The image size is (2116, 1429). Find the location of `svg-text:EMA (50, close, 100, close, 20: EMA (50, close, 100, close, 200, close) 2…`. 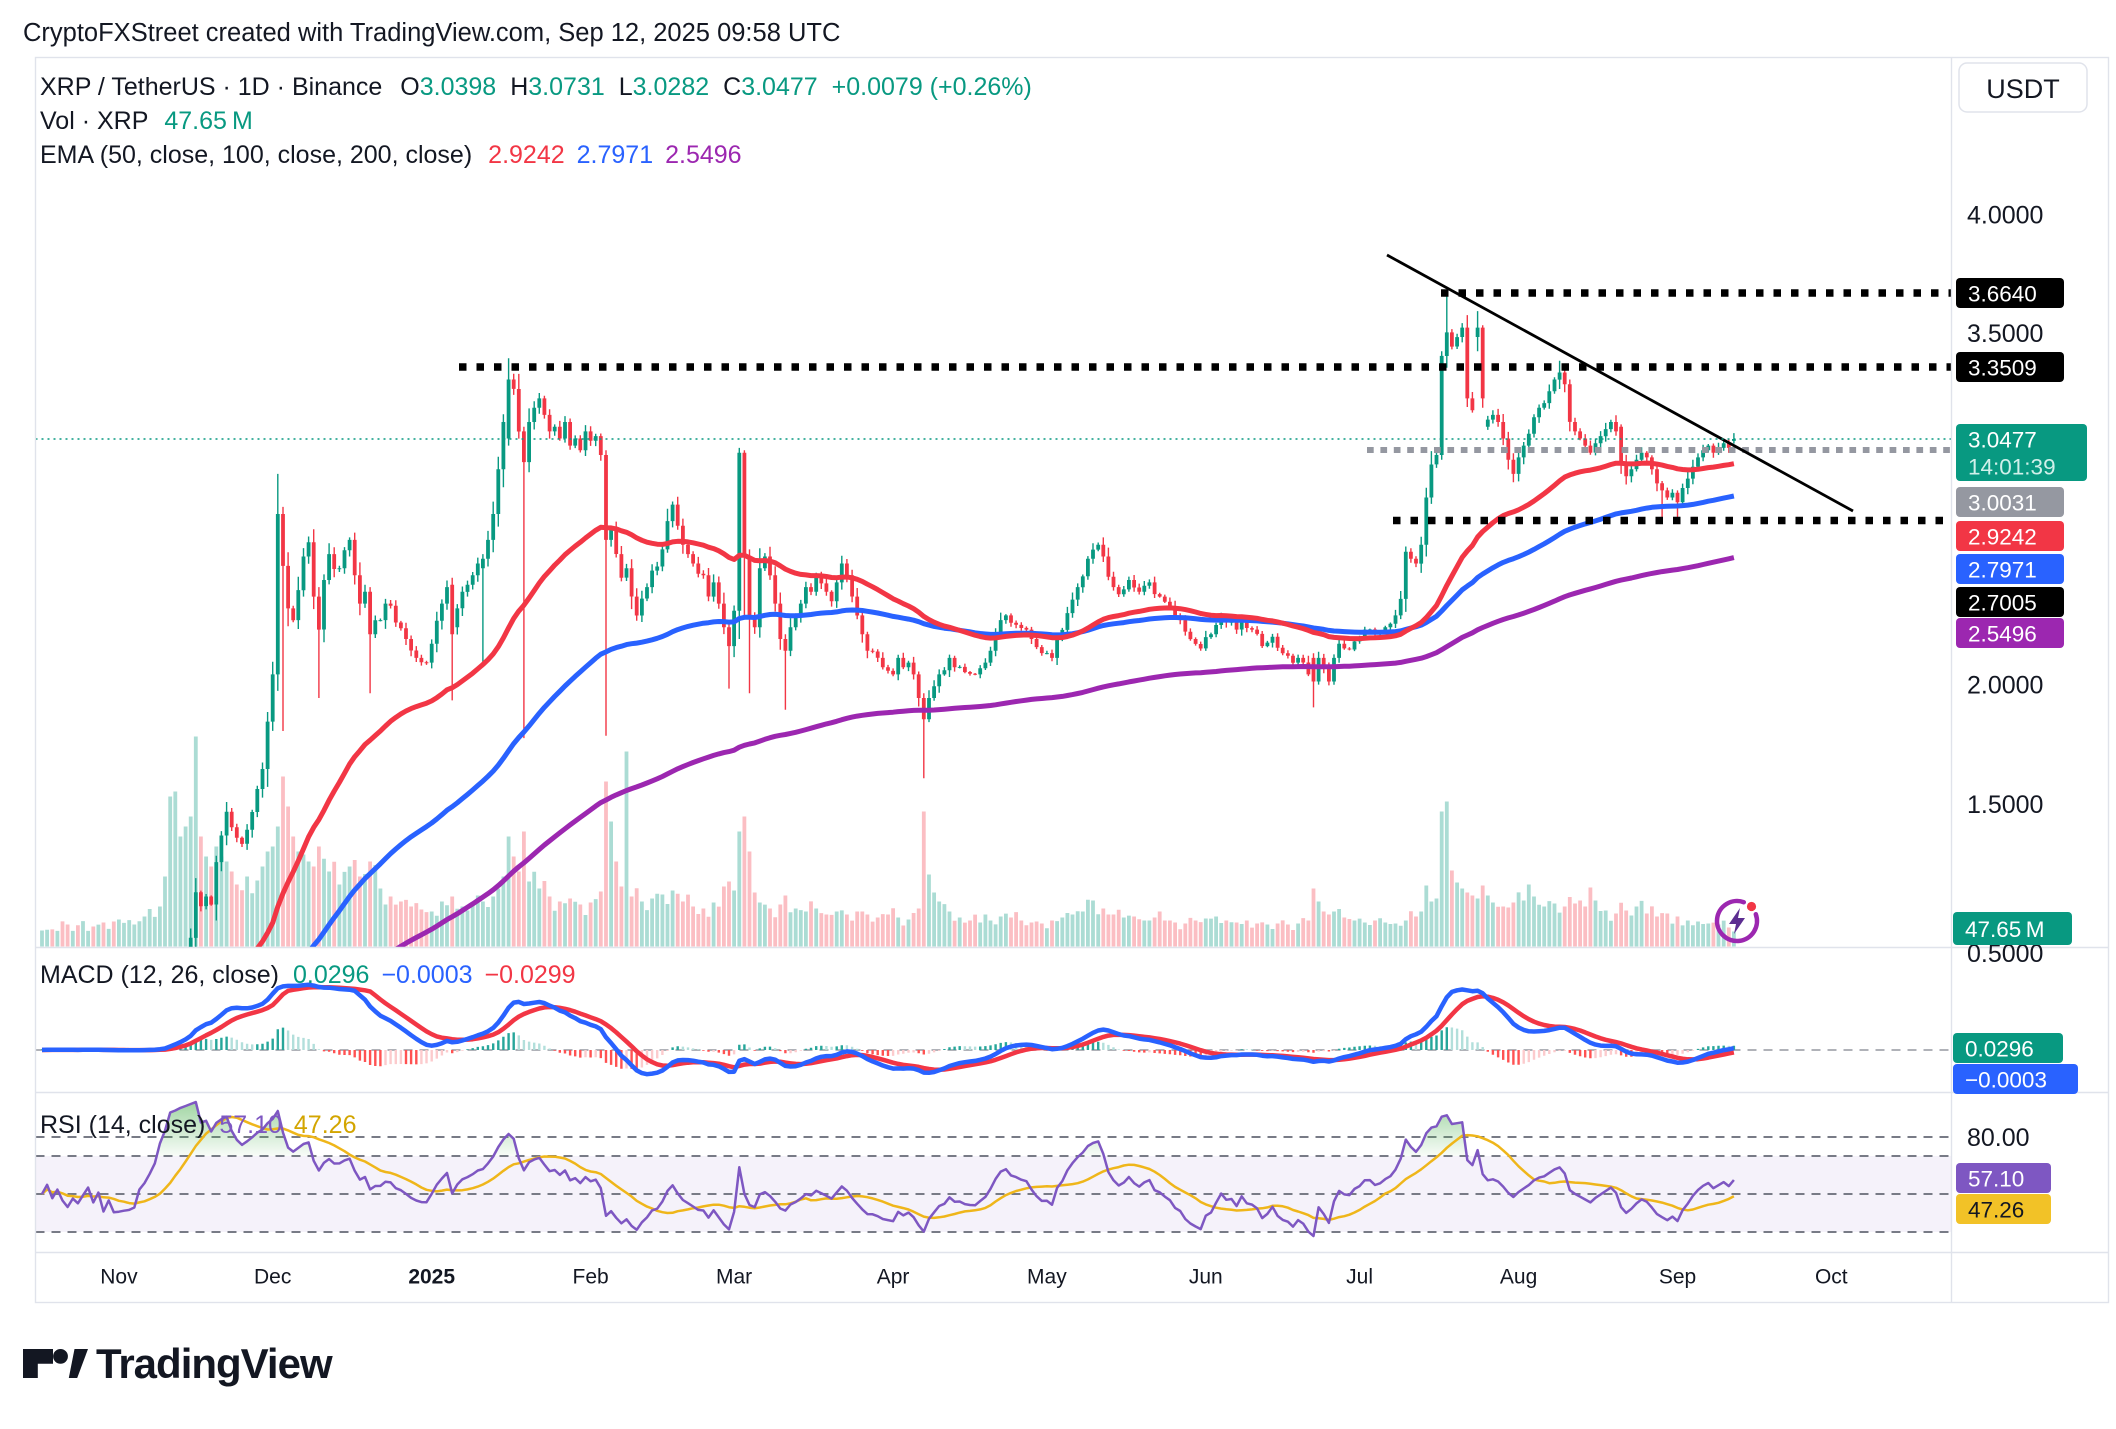

svg-text:EMA (50, close, 100, close, 20: EMA (50, close, 100, close, 200, close) 2… is located at coordinates (391, 155).